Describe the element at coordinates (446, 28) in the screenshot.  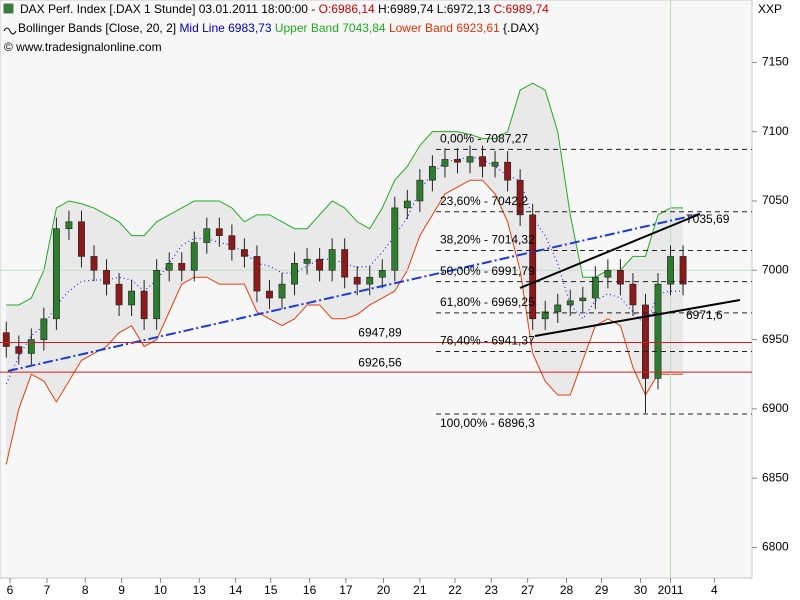
I see `header-part: Lower Band 6923,61` at that location.